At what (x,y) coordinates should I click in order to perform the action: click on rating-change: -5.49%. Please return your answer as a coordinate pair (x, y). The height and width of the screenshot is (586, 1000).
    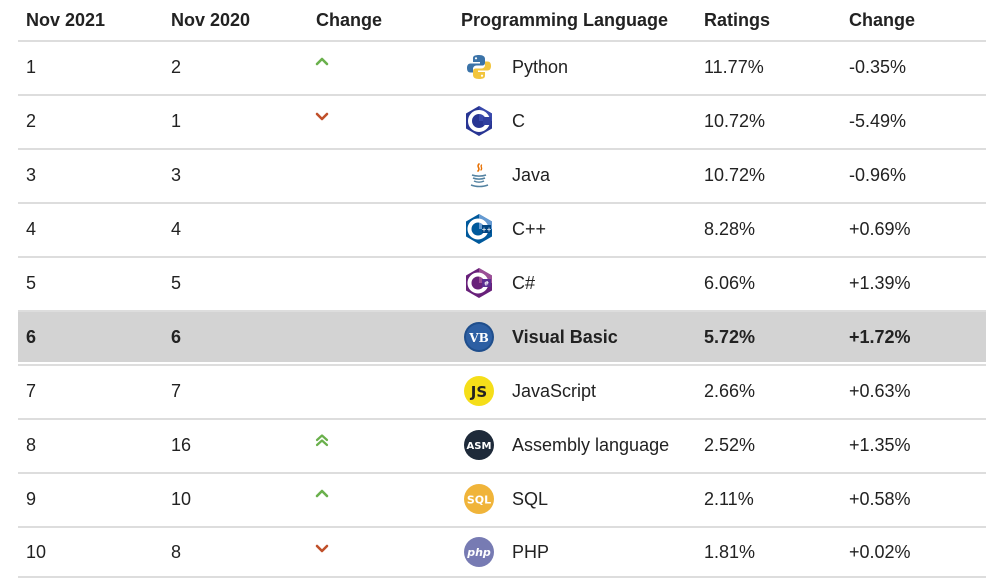
    Looking at the image, I should click on (878, 120).